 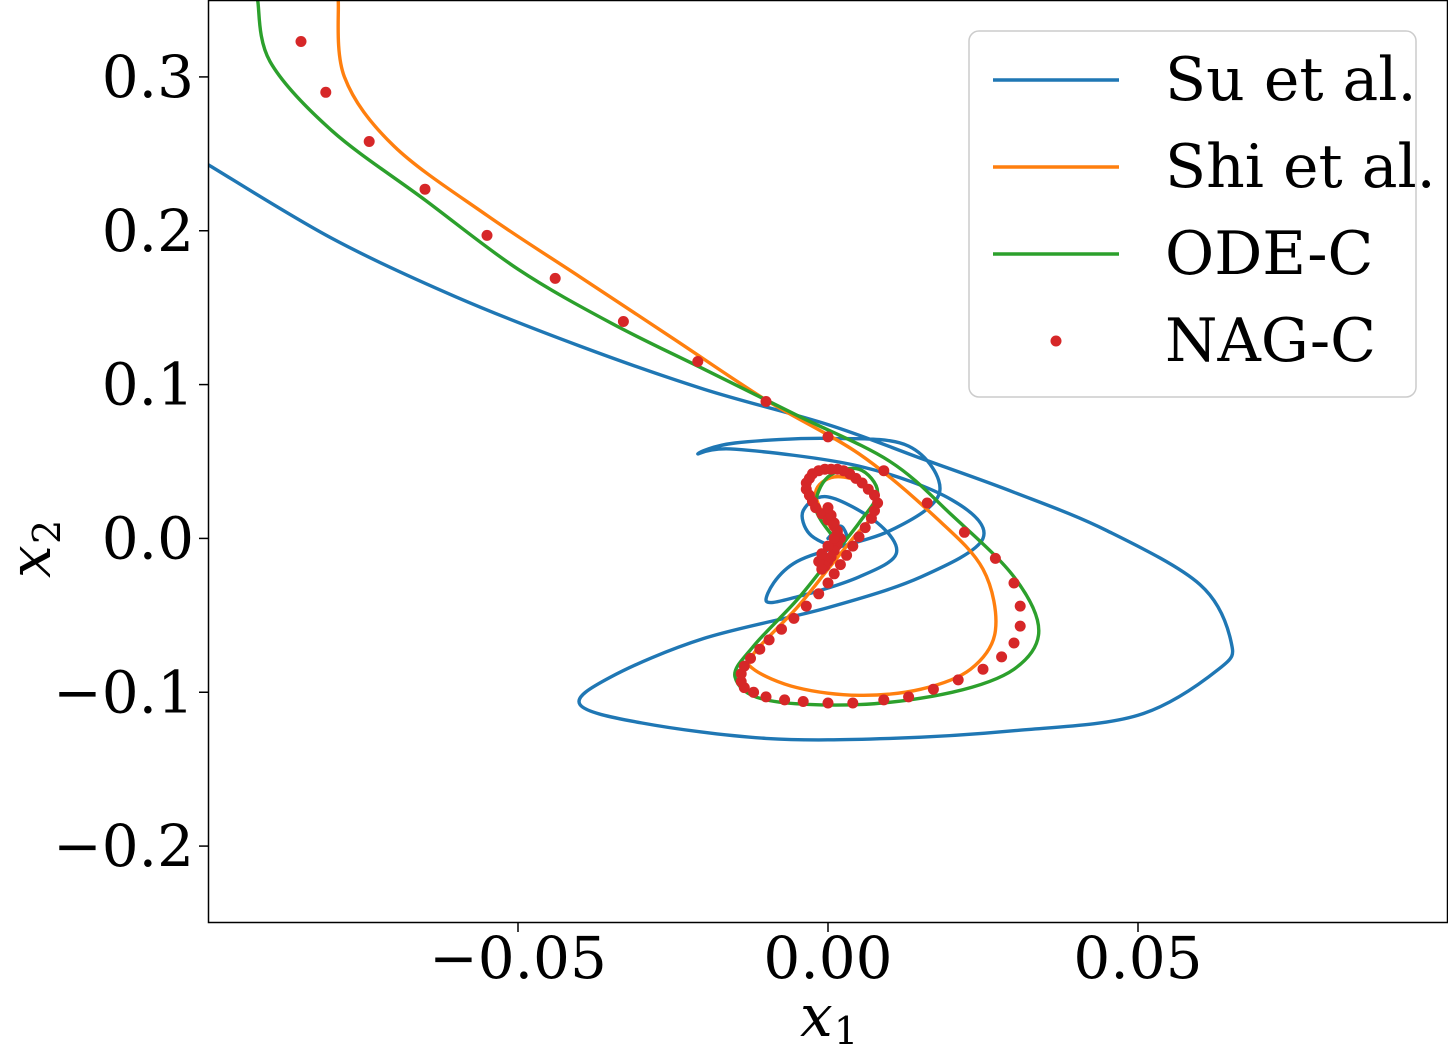 I want to click on y-tick-label: −0.1, so click(x=123, y=692).